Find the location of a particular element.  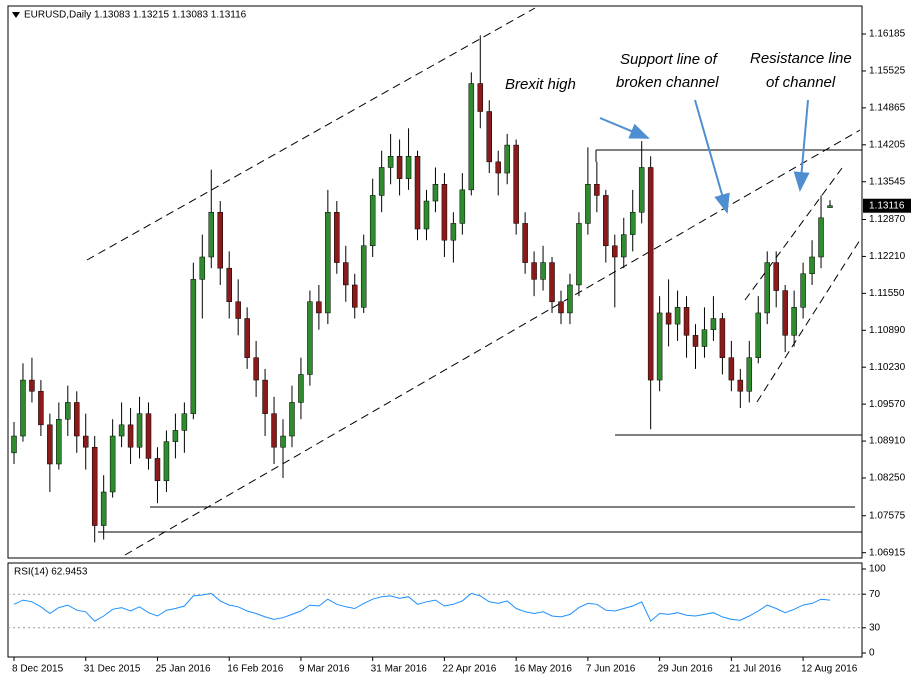

x-tick-label: 9 Mar 2016 is located at coordinates (324, 669).